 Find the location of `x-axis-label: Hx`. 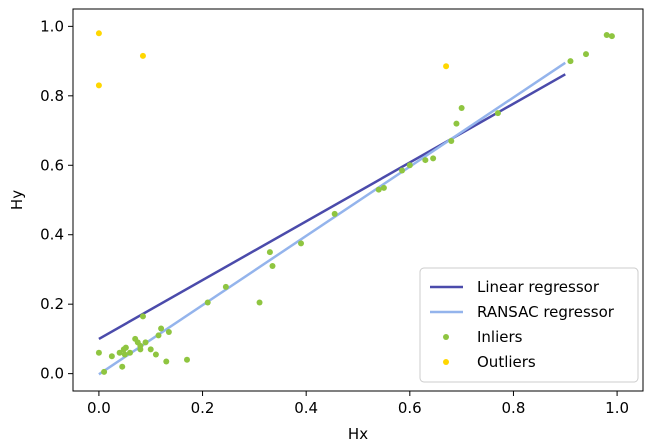

x-axis-label: Hx is located at coordinates (358, 432).